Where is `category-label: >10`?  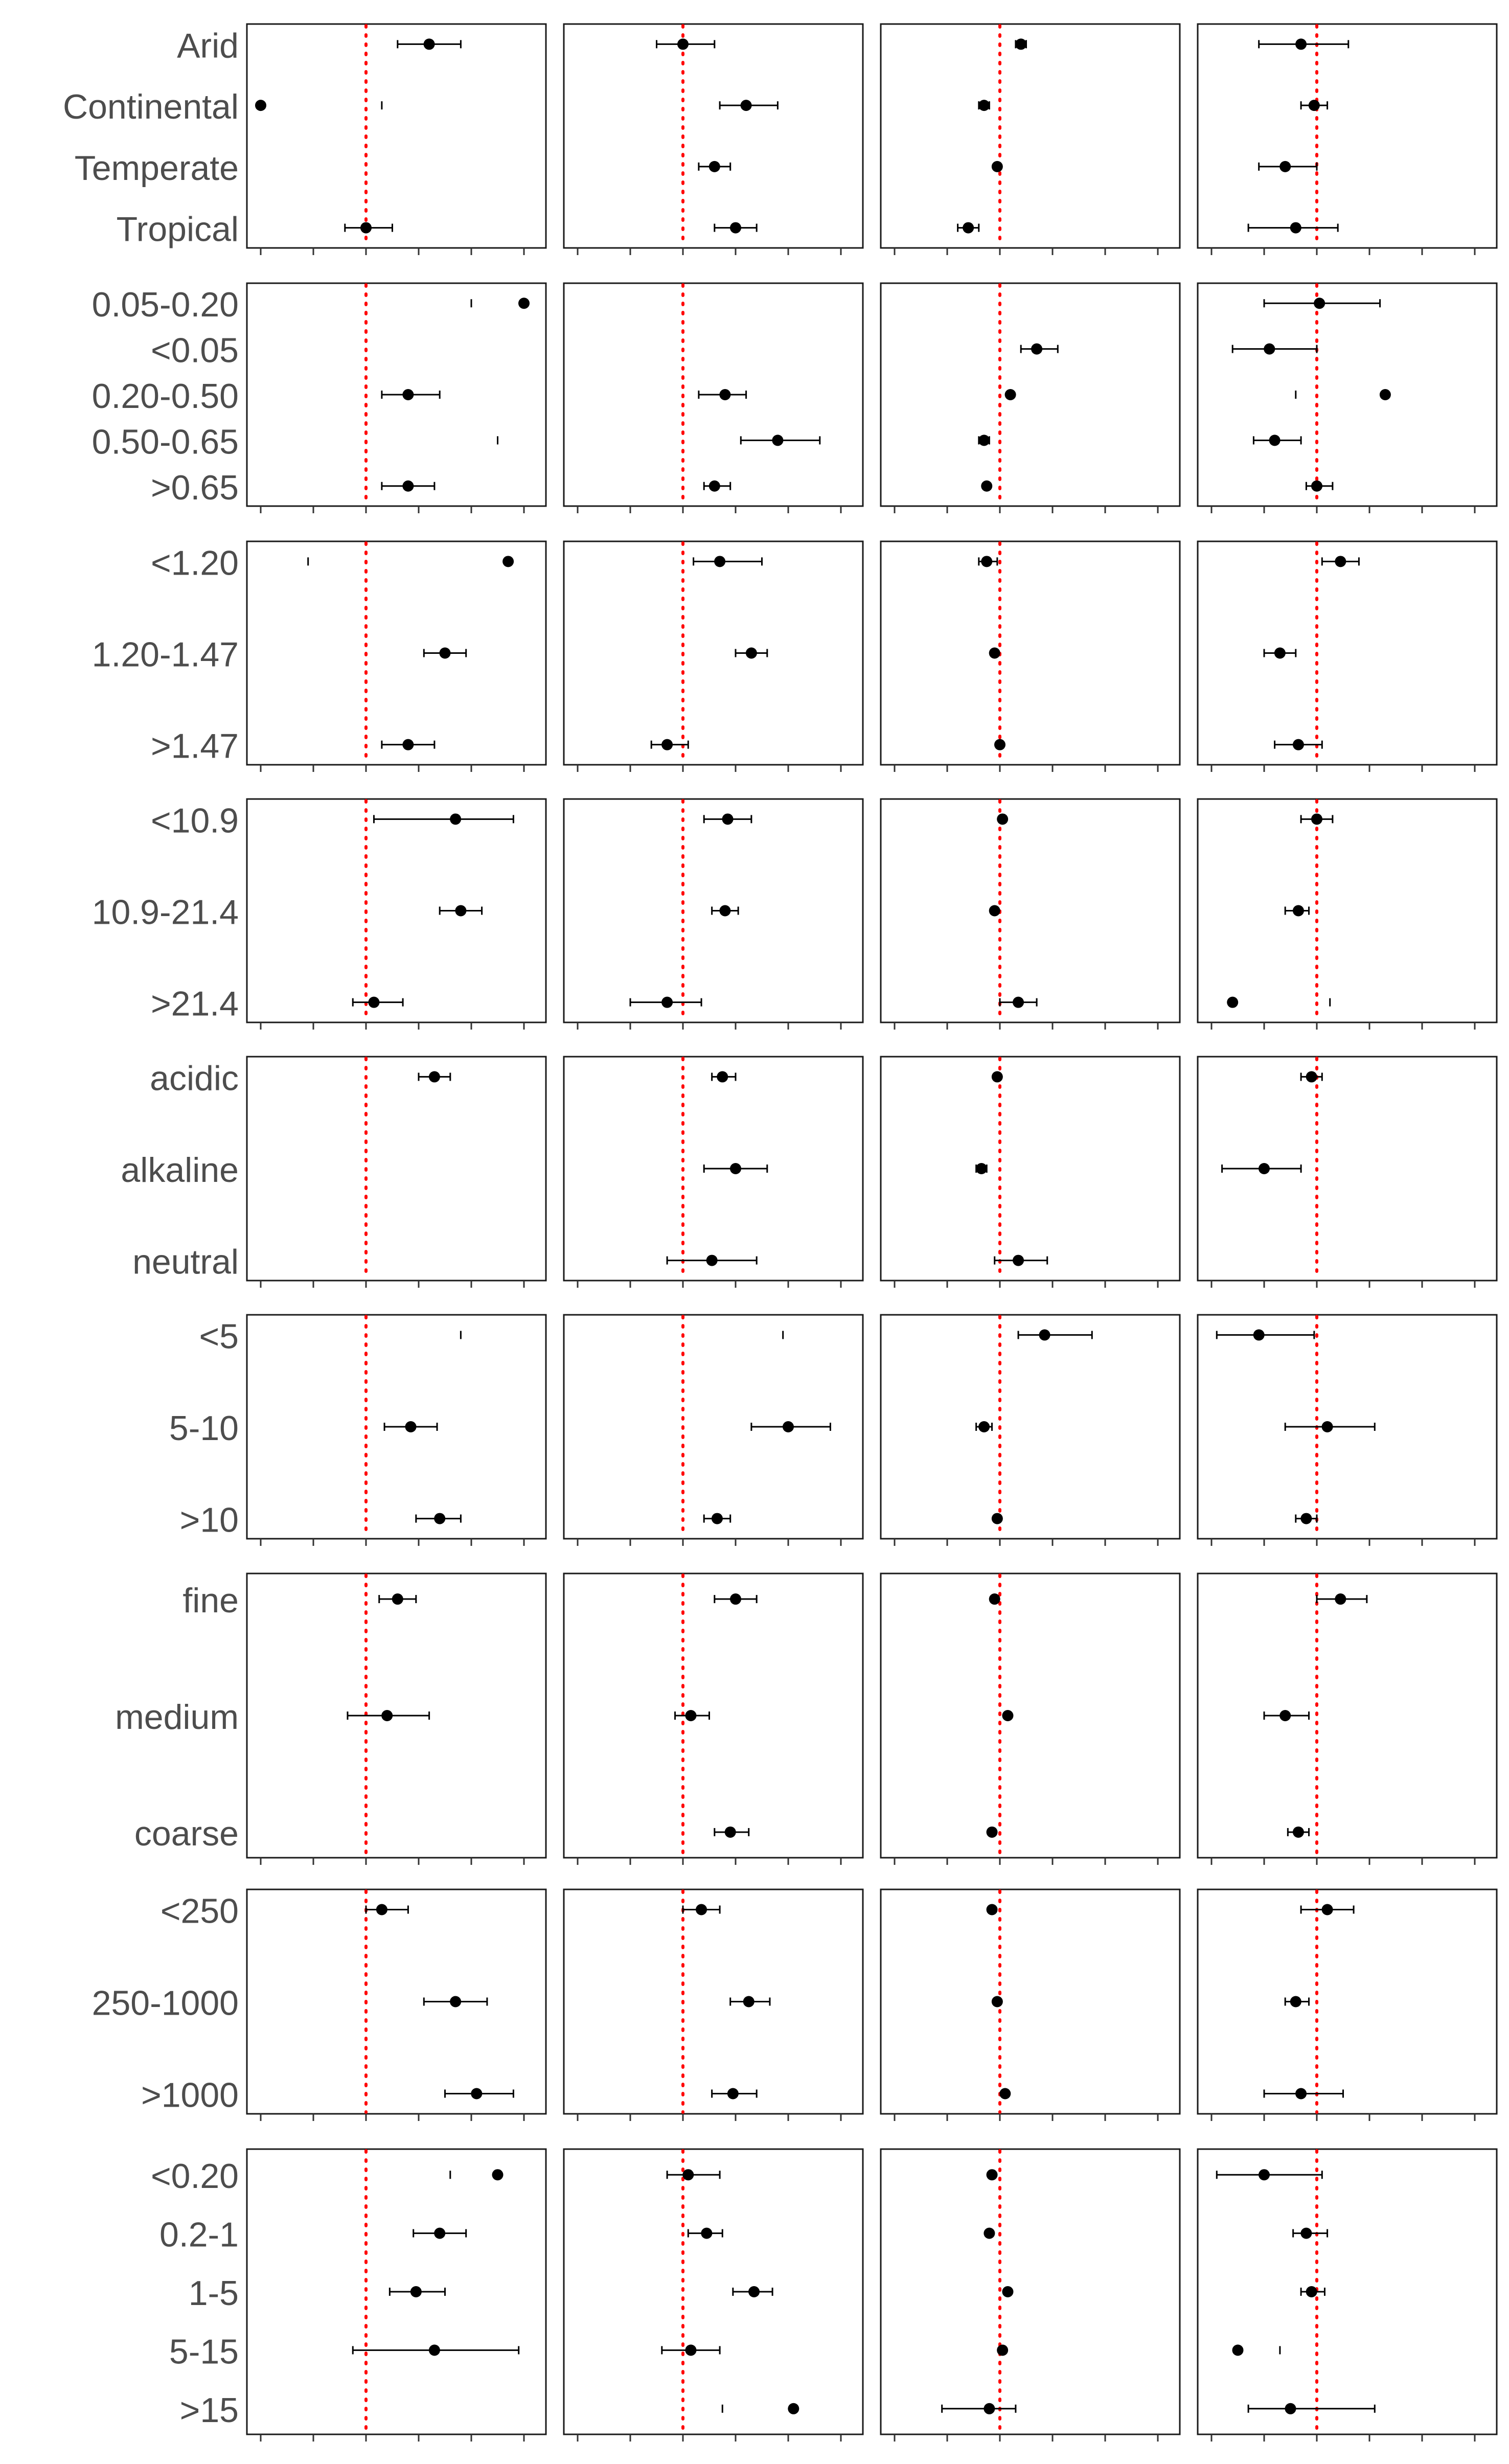 category-label: >10 is located at coordinates (210, 1520).